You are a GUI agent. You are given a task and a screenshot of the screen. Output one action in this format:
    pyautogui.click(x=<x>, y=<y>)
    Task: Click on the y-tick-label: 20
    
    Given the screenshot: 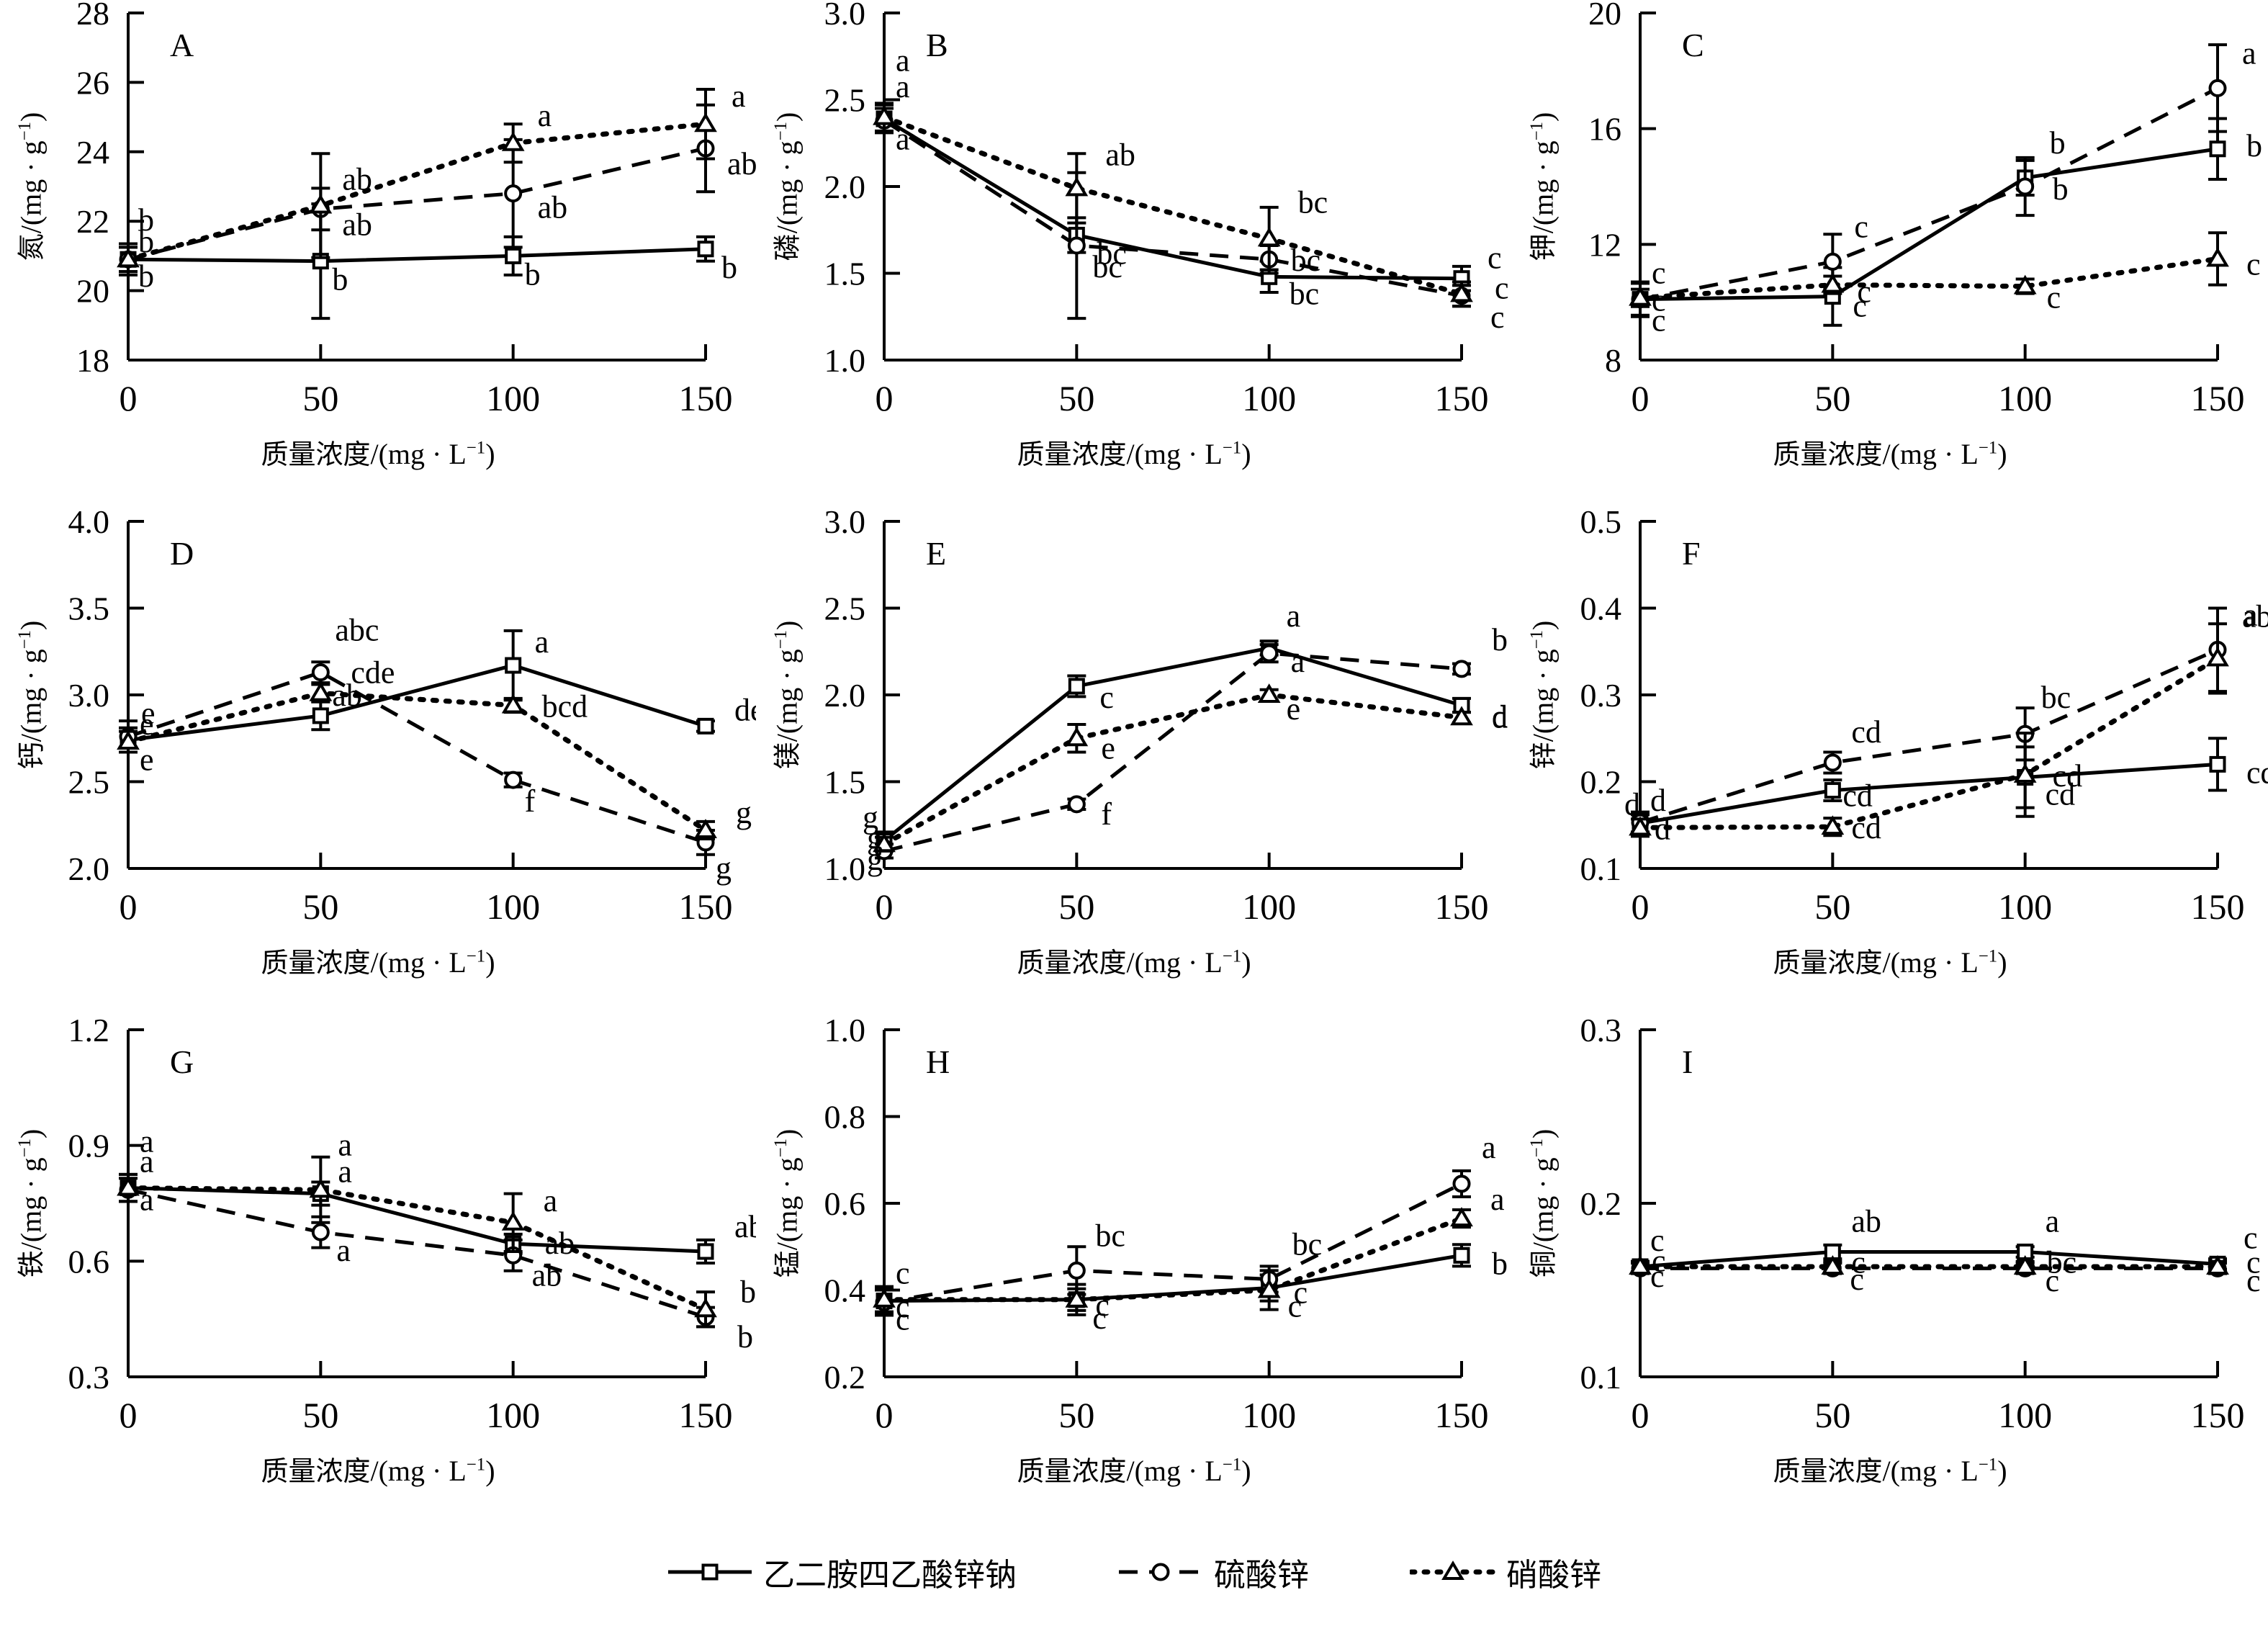 What is the action you would take?
    pyautogui.click(x=92, y=291)
    